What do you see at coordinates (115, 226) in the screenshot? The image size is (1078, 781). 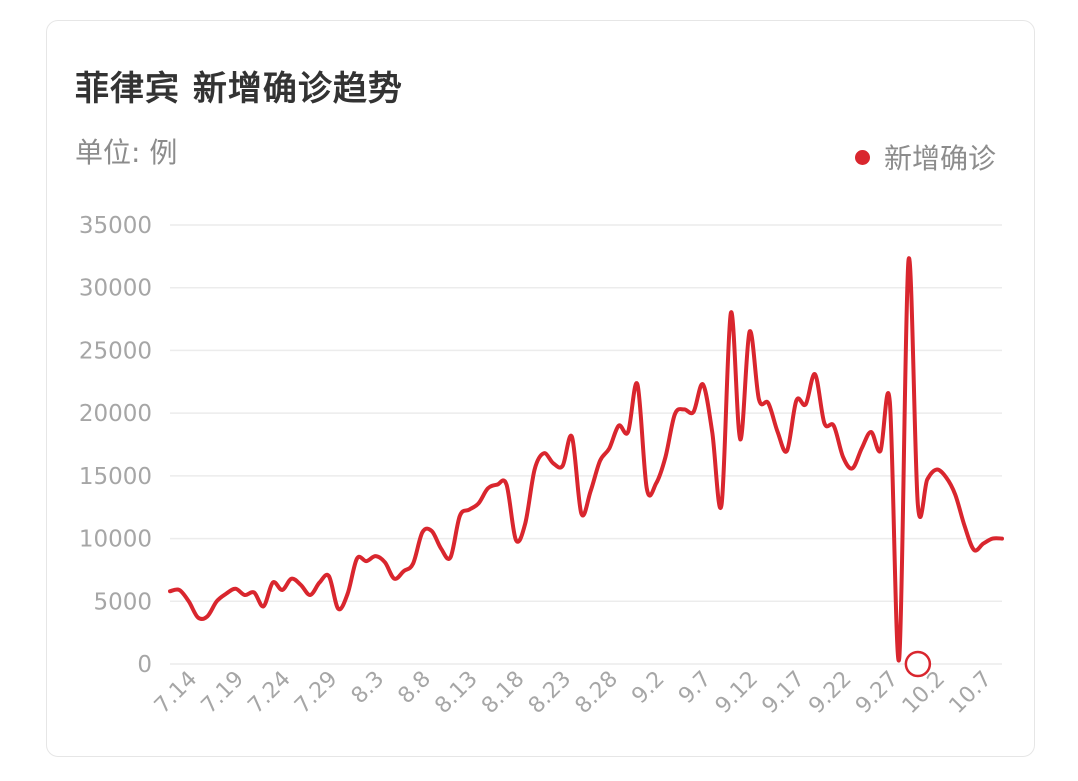 I see `y-tick-label: 35000` at bounding box center [115, 226].